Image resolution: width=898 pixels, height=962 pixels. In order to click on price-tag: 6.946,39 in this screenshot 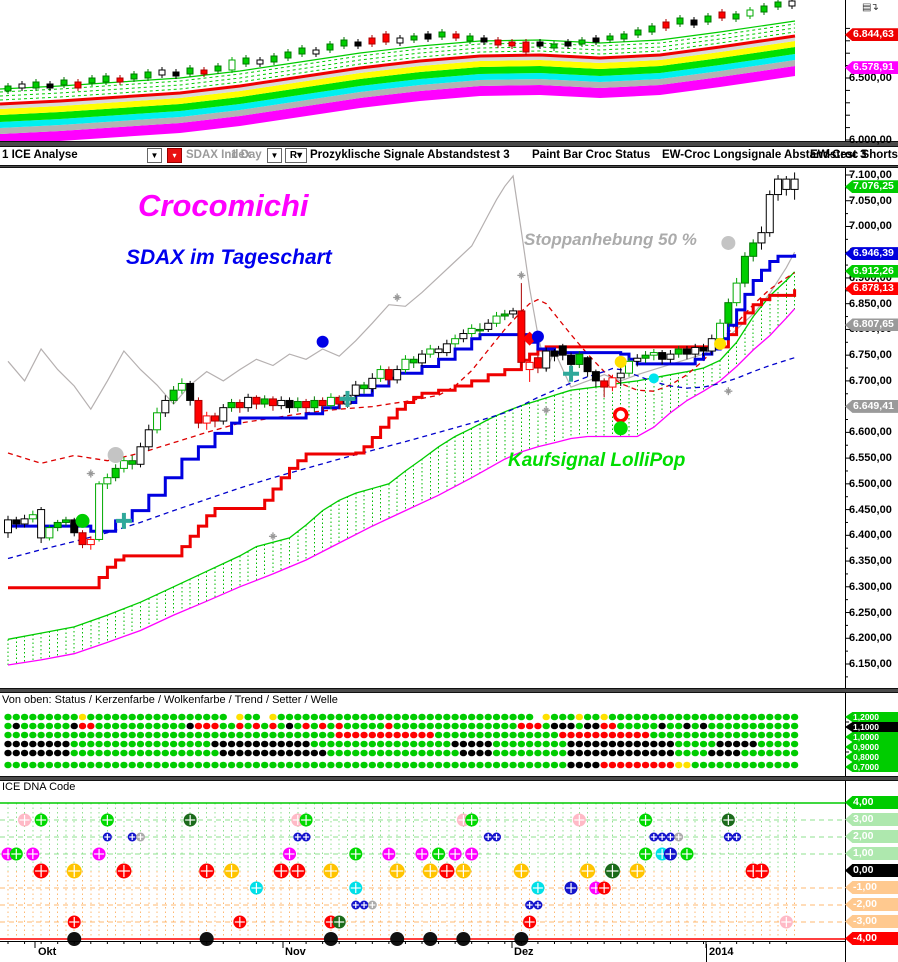, I will do `click(871, 254)`.